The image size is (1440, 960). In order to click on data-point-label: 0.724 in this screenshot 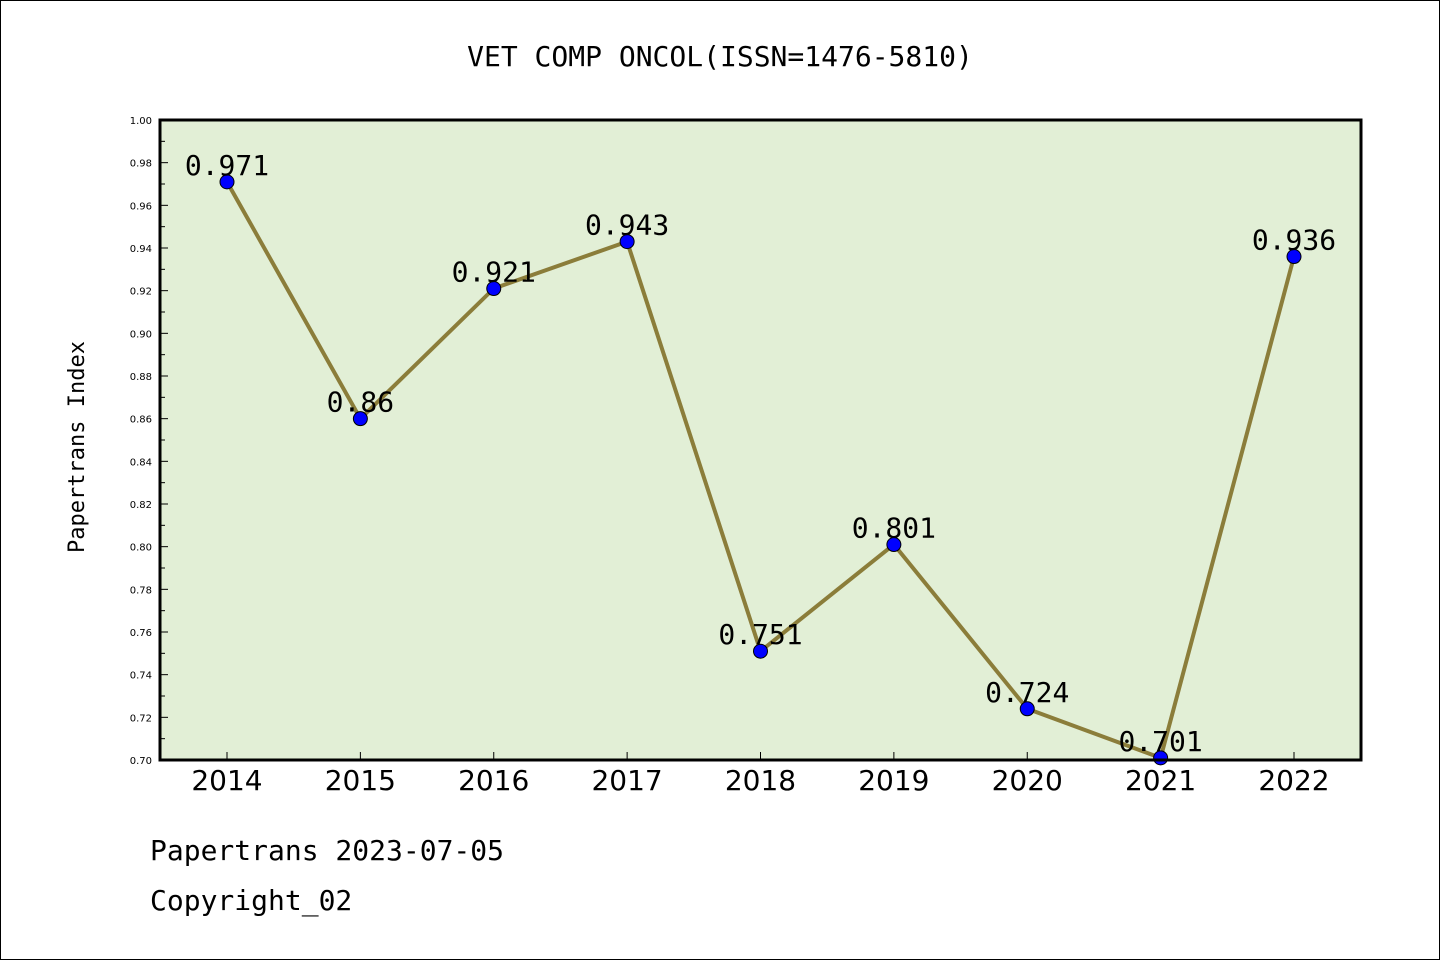, I will do `click(1027, 692)`.